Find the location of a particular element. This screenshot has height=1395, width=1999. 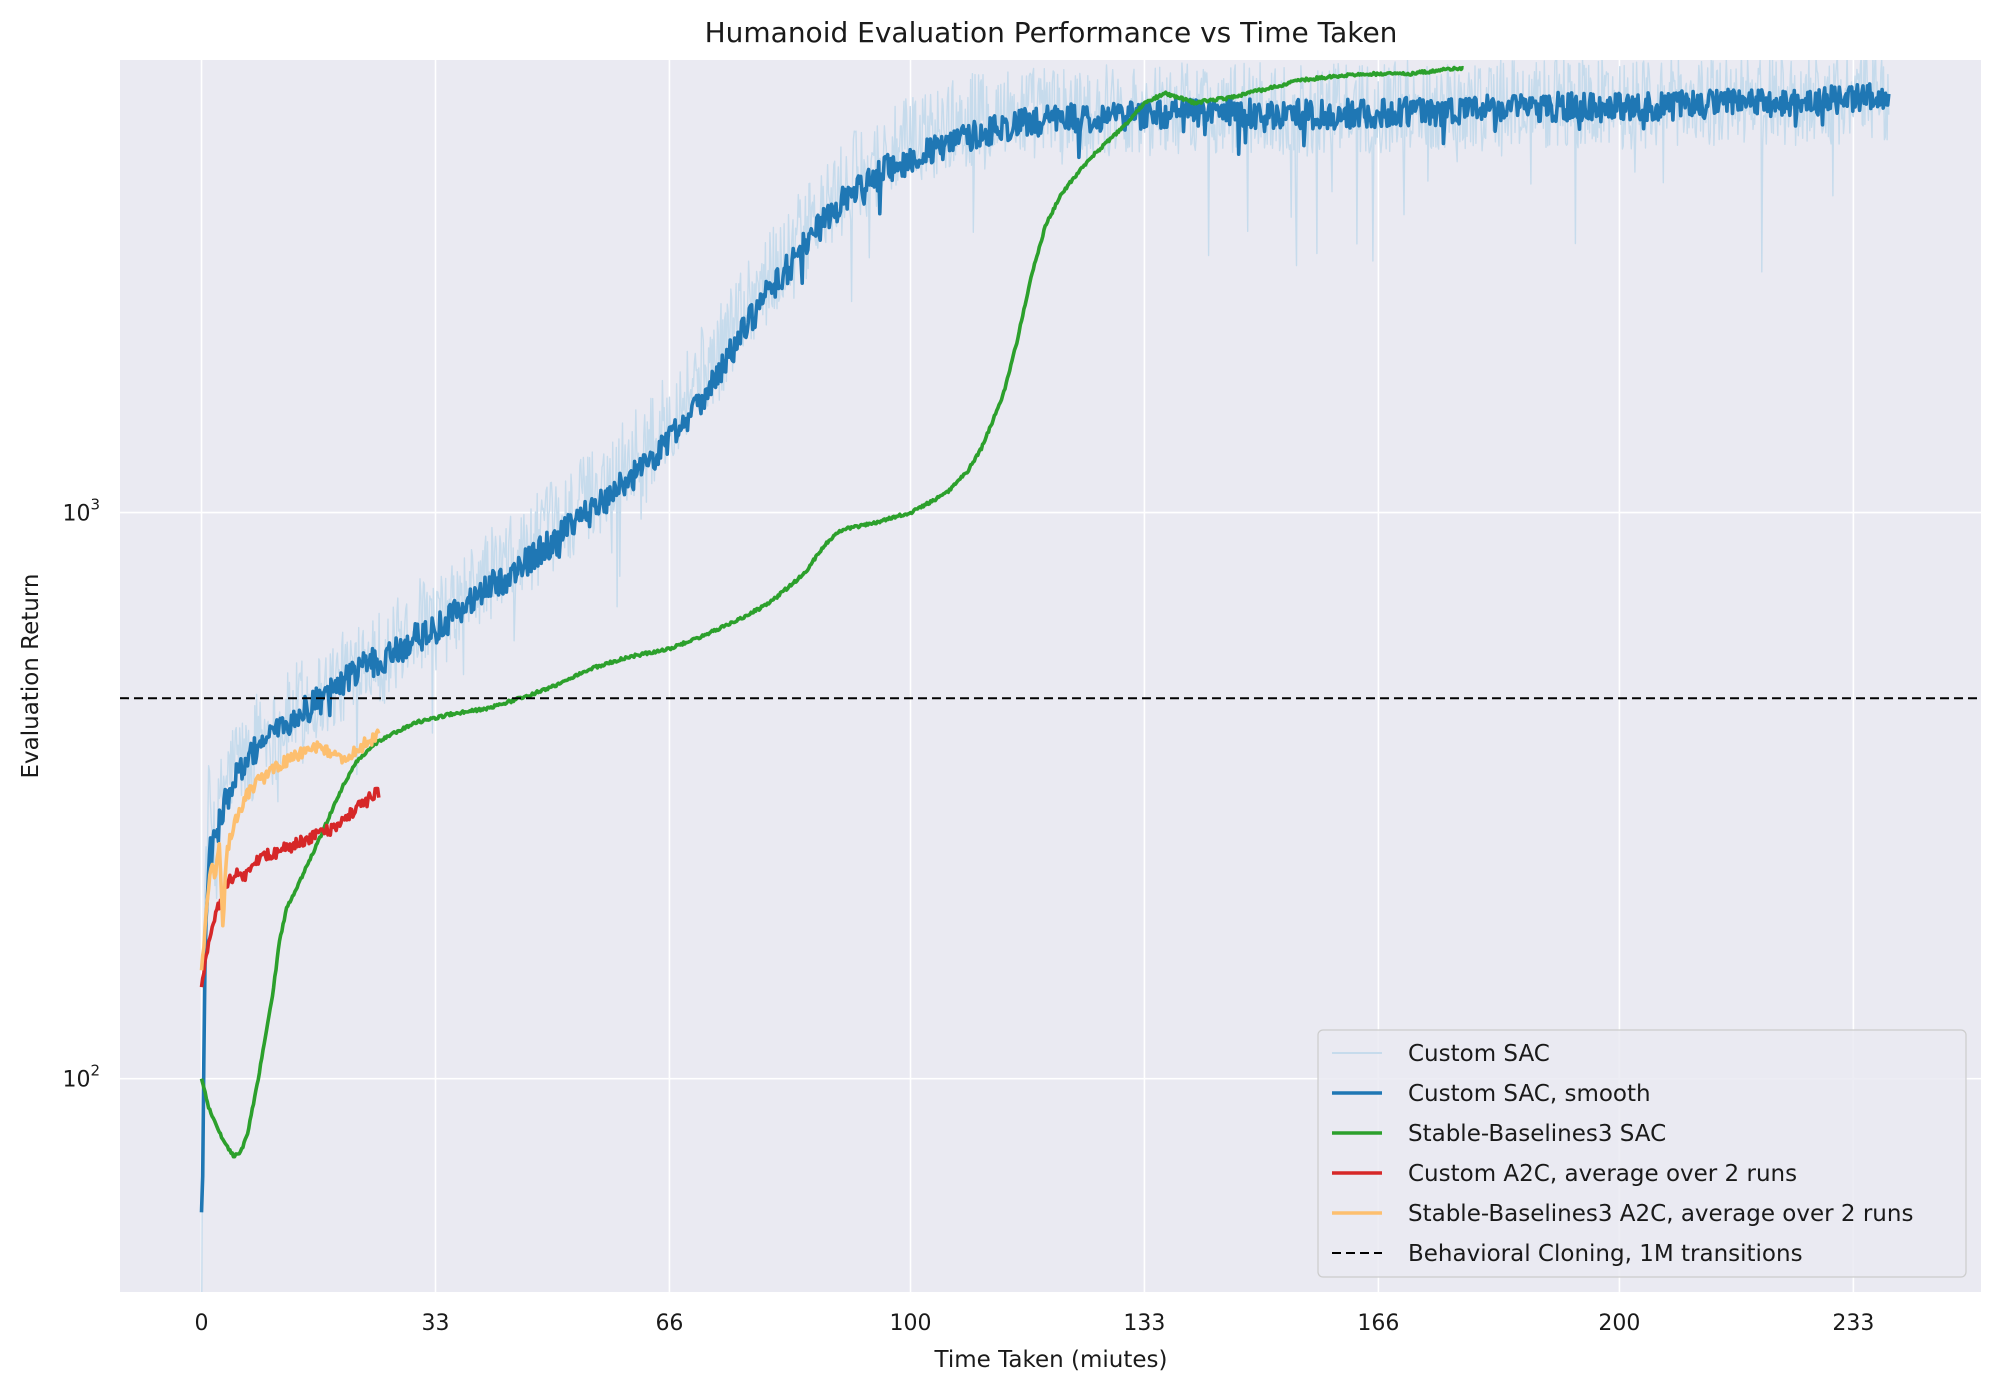

x-tick-label: 166 is located at coordinates (1378, 1323).